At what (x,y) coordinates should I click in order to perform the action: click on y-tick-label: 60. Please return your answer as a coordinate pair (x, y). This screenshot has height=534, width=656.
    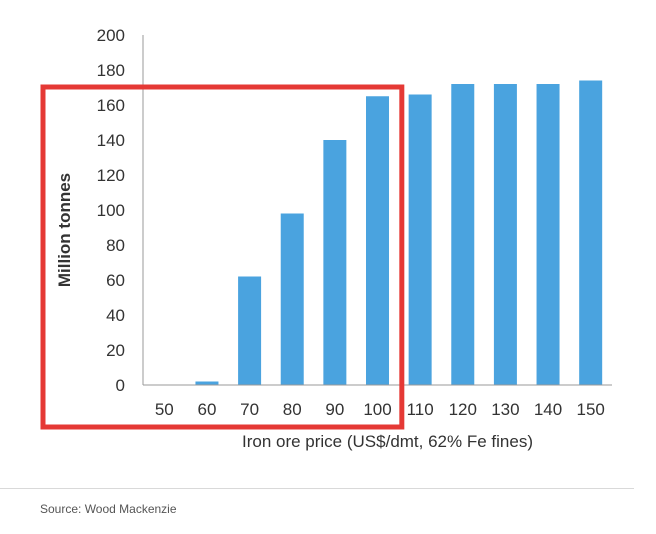
    Looking at the image, I should click on (115, 280).